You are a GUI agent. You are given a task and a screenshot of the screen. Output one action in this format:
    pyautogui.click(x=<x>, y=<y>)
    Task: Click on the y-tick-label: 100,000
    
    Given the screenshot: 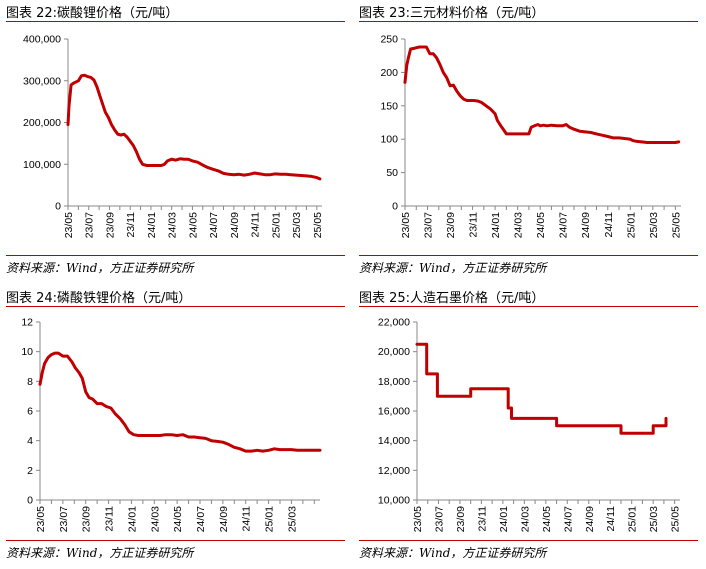 What is the action you would take?
    pyautogui.click(x=42, y=165)
    